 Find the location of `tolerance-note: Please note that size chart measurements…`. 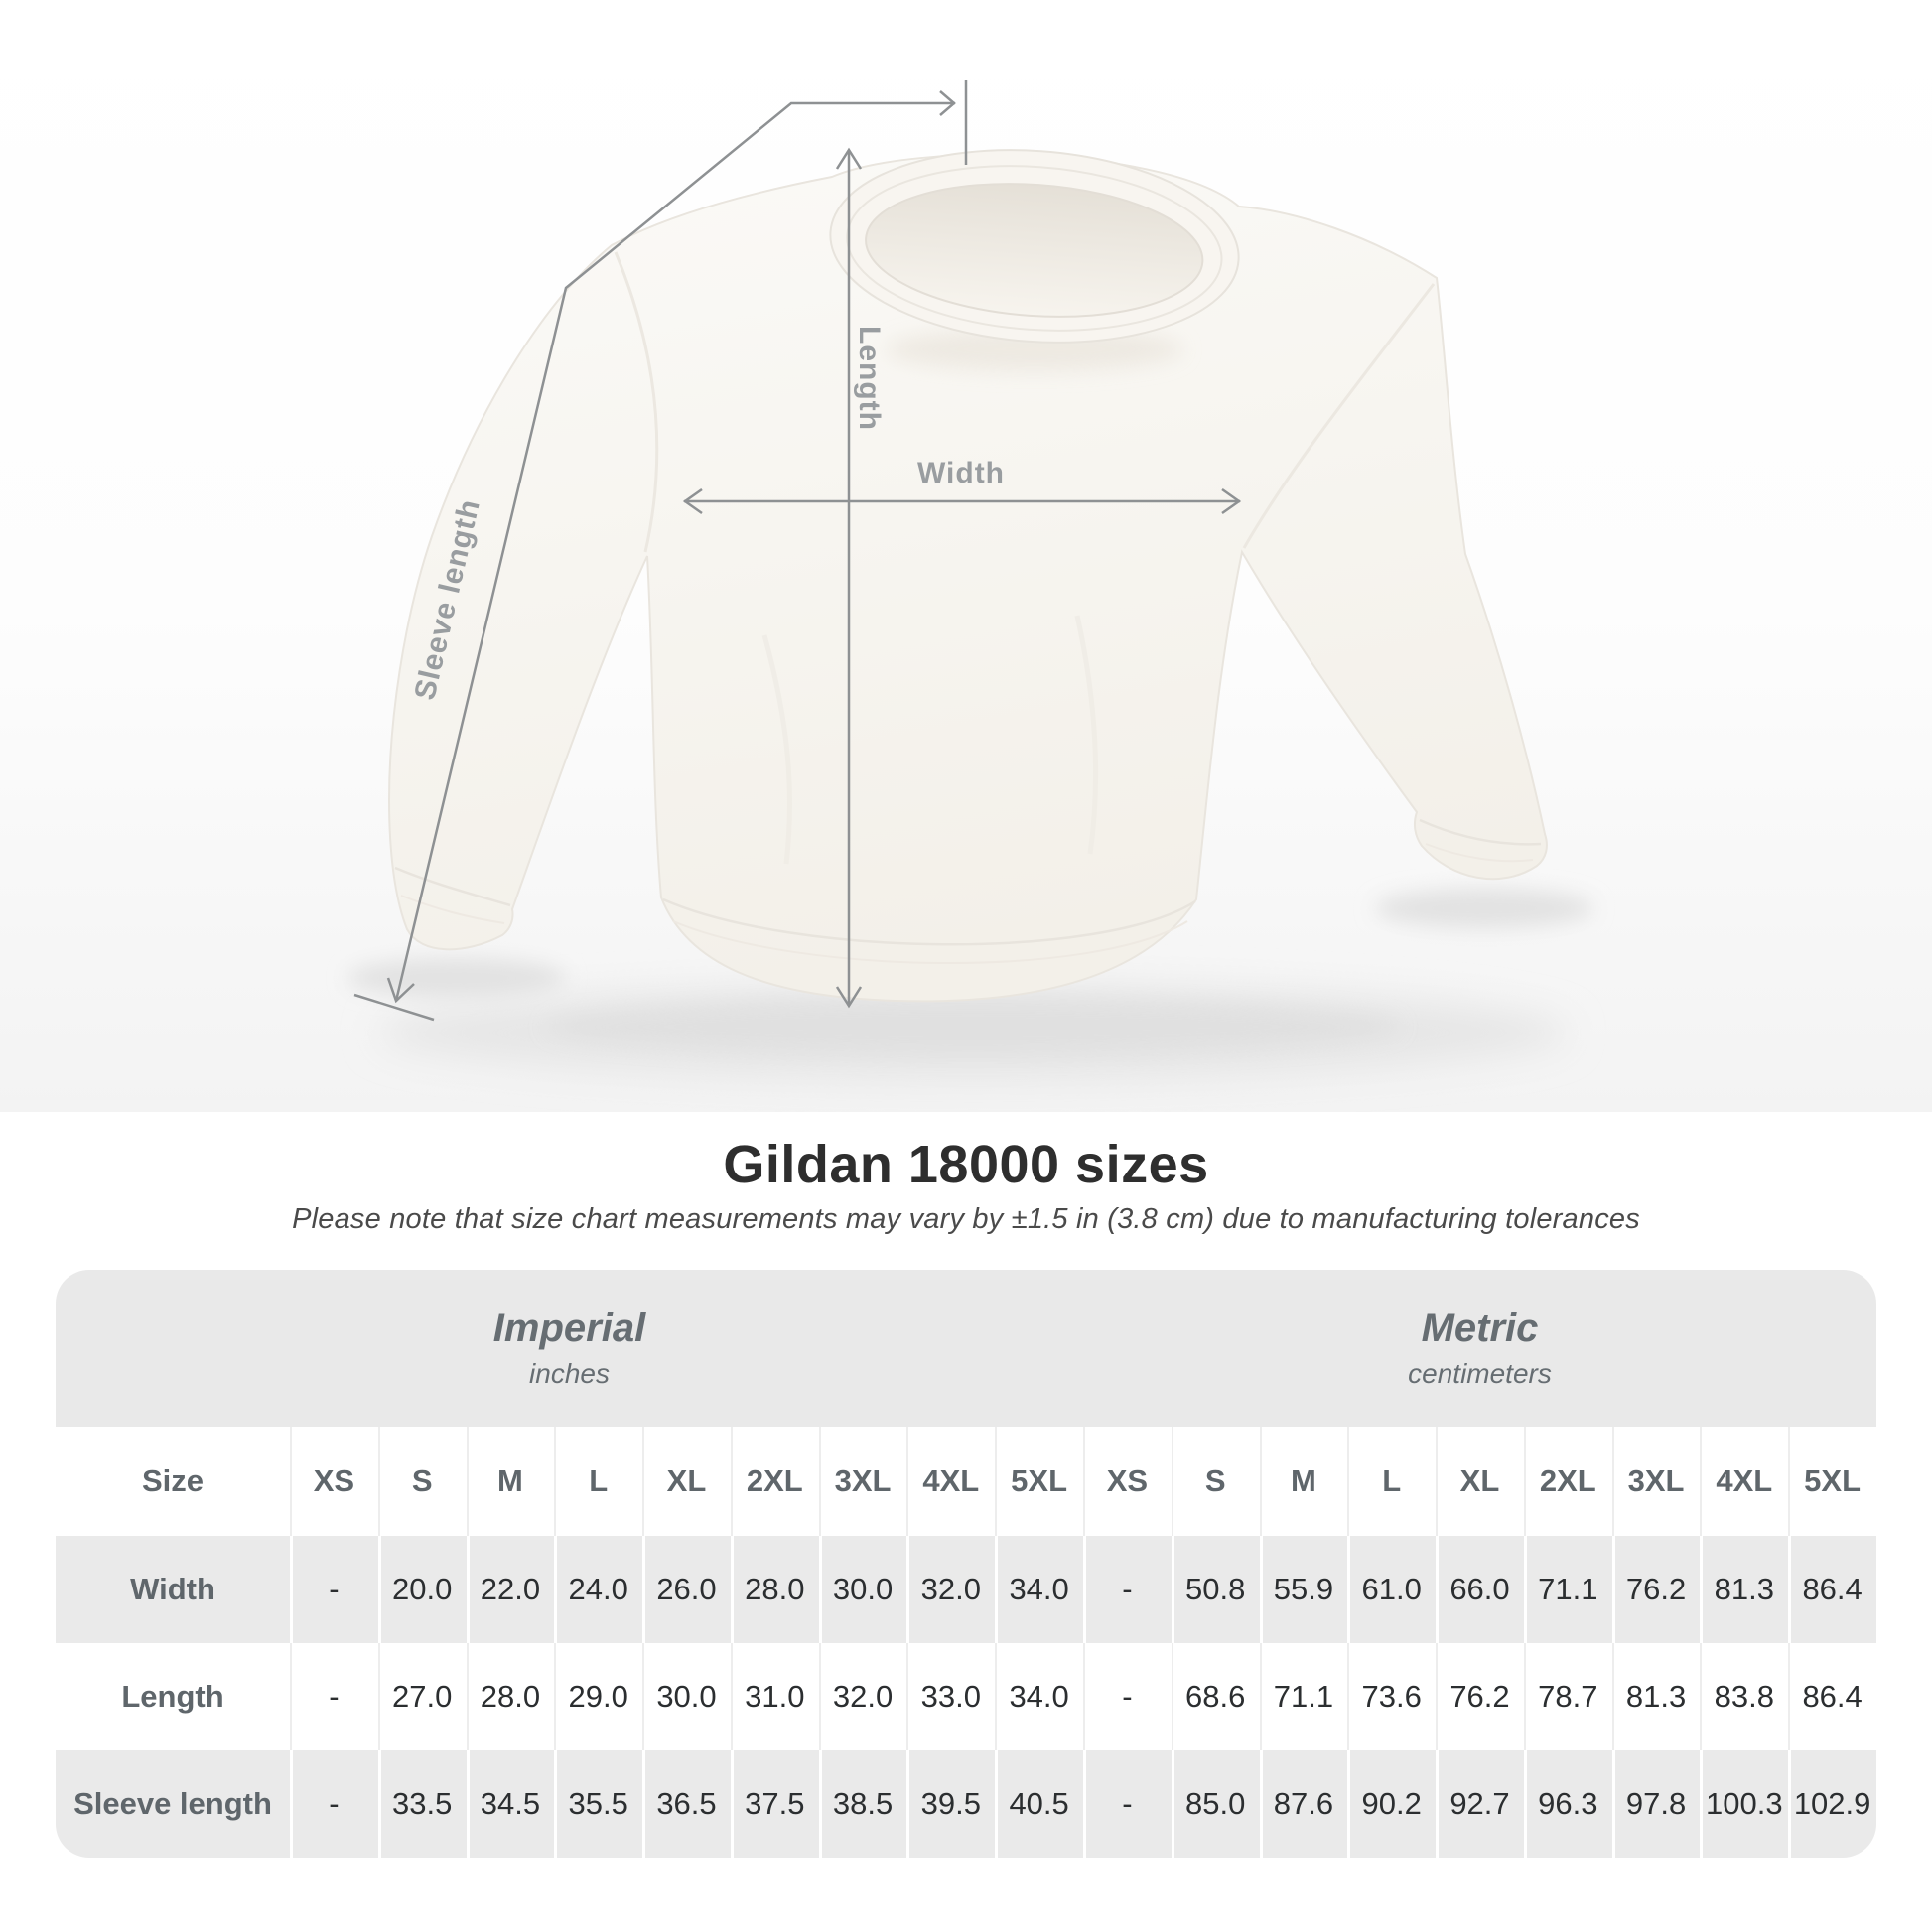

tolerance-note: Please note that size chart measurements… is located at coordinates (966, 1219).